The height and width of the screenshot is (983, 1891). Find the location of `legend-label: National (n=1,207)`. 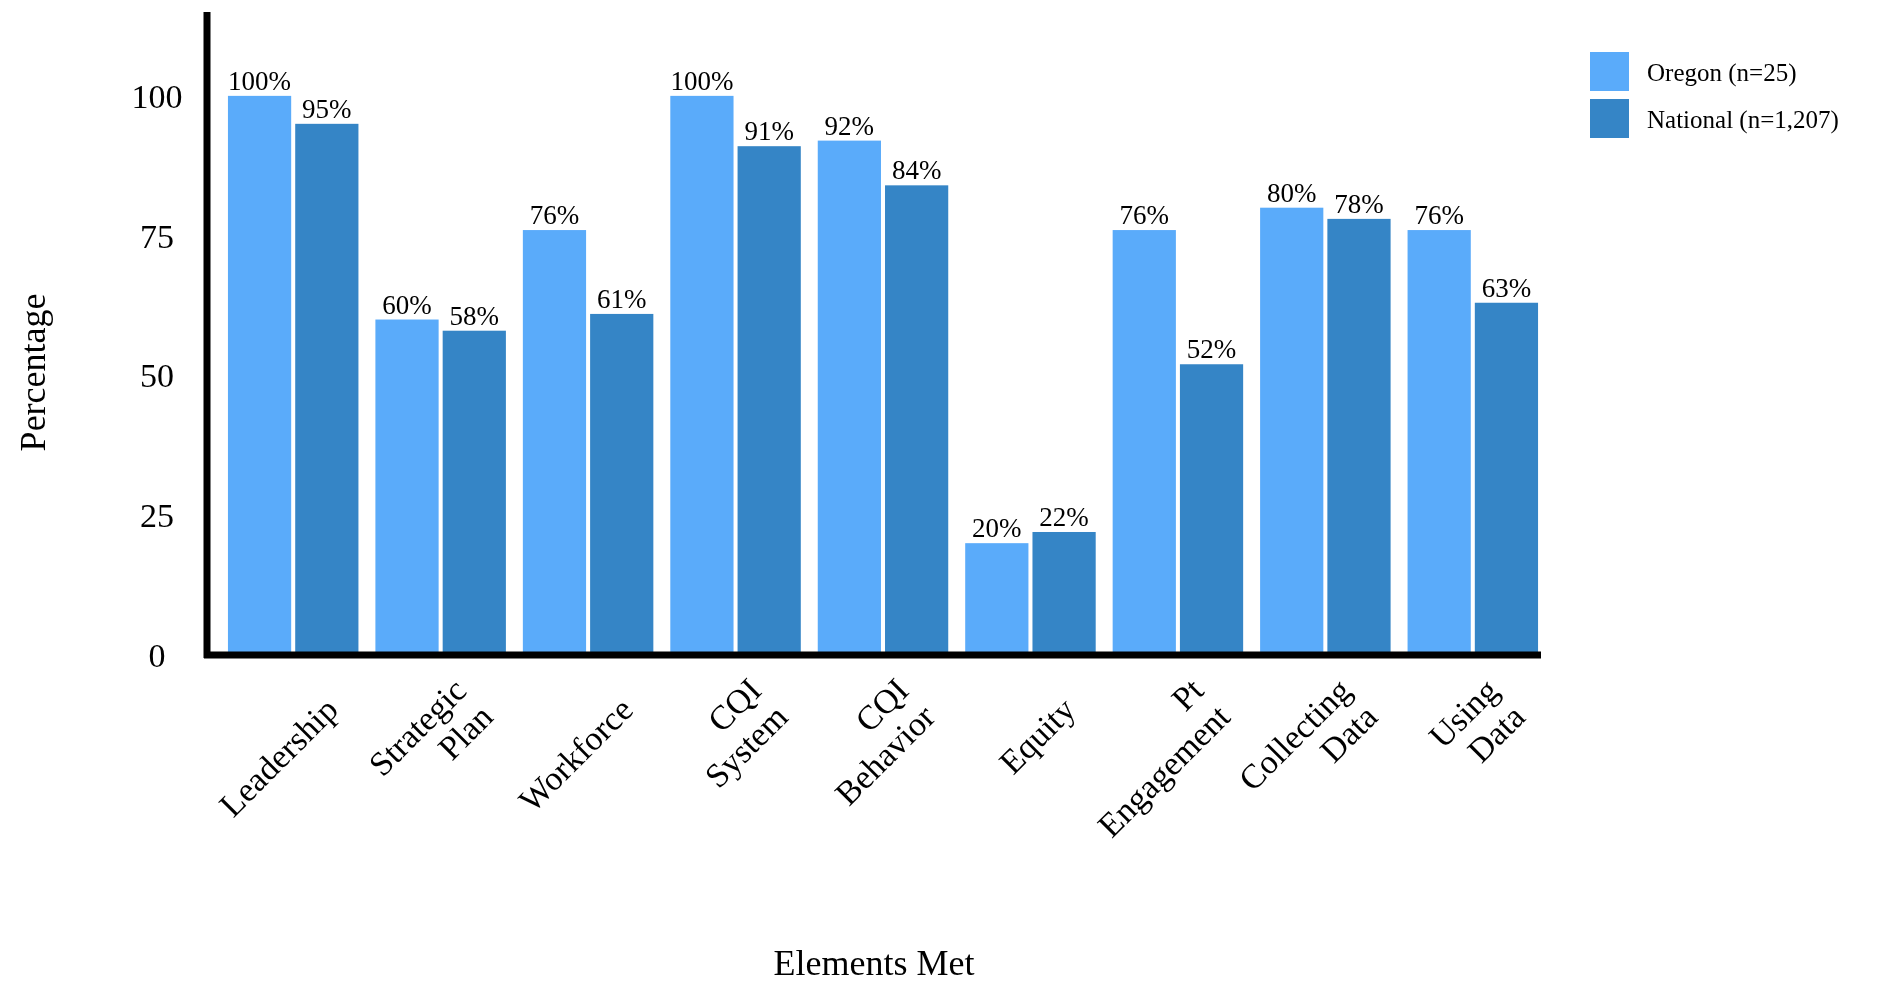

legend-label: National (n=1,207) is located at coordinates (1743, 119).